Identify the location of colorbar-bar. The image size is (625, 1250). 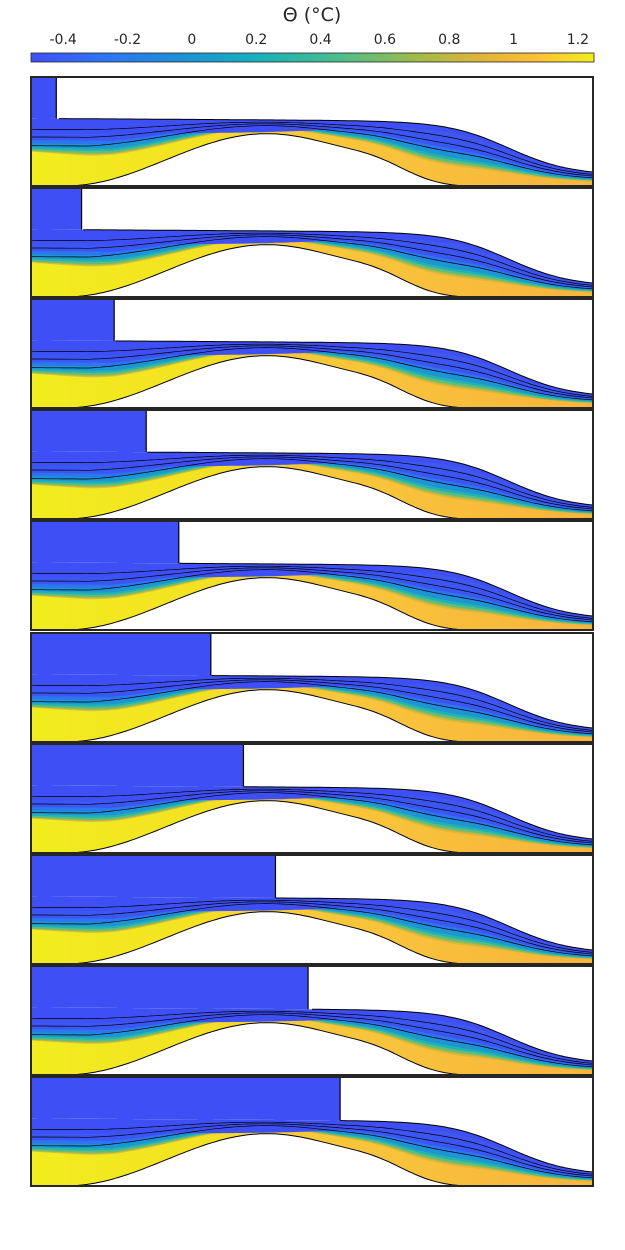
(312, 57).